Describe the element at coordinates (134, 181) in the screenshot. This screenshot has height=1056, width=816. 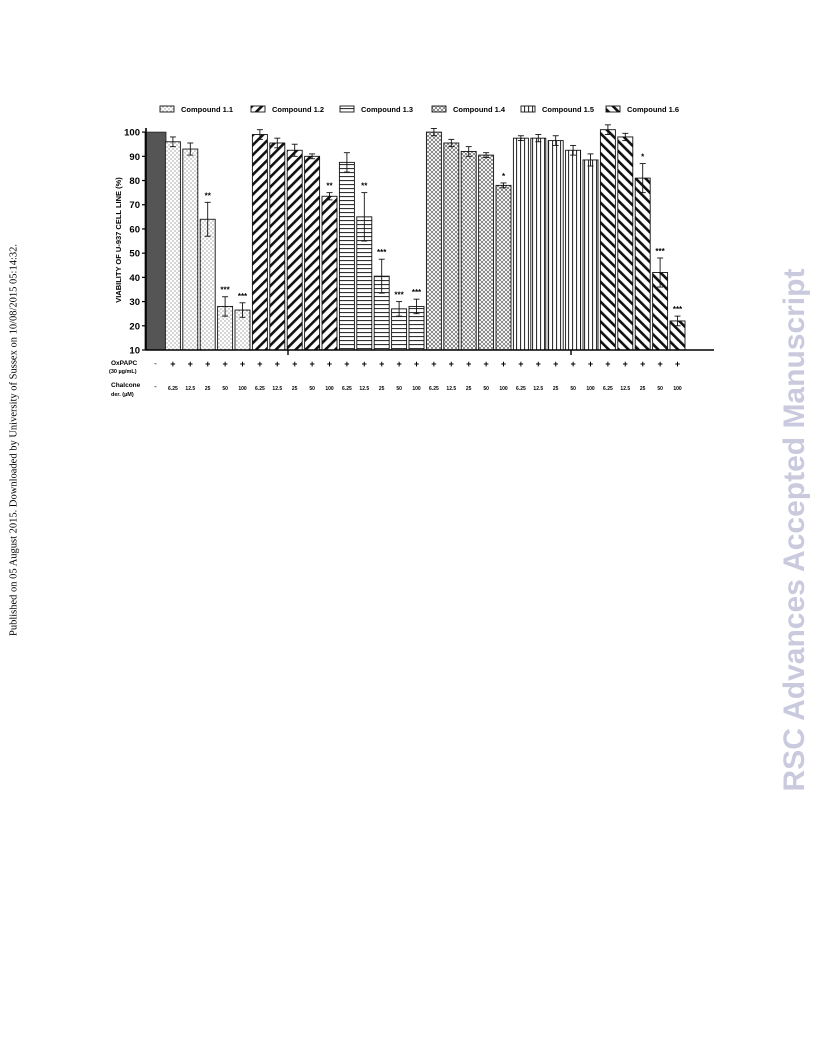
I see `y-tick-label: 80` at that location.